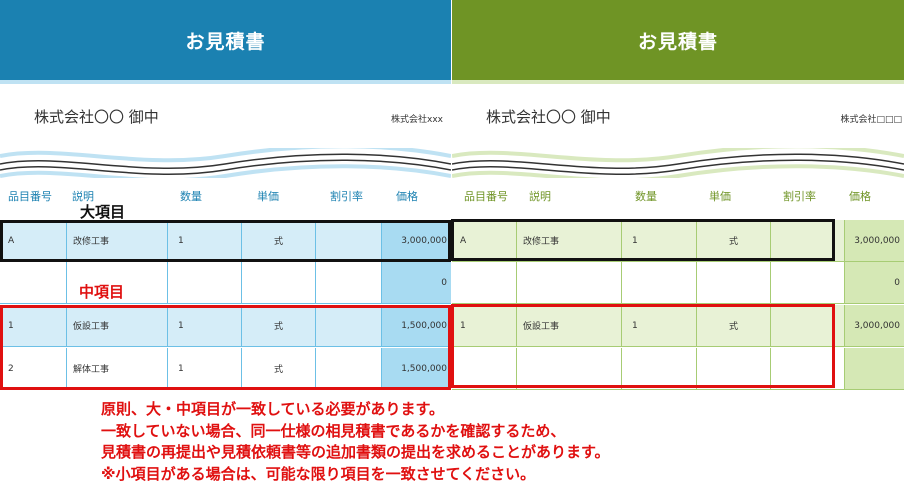 This screenshot has width=904, height=498. What do you see at coordinates (874, 369) in the screenshot?
I see `cell-price` at bounding box center [874, 369].